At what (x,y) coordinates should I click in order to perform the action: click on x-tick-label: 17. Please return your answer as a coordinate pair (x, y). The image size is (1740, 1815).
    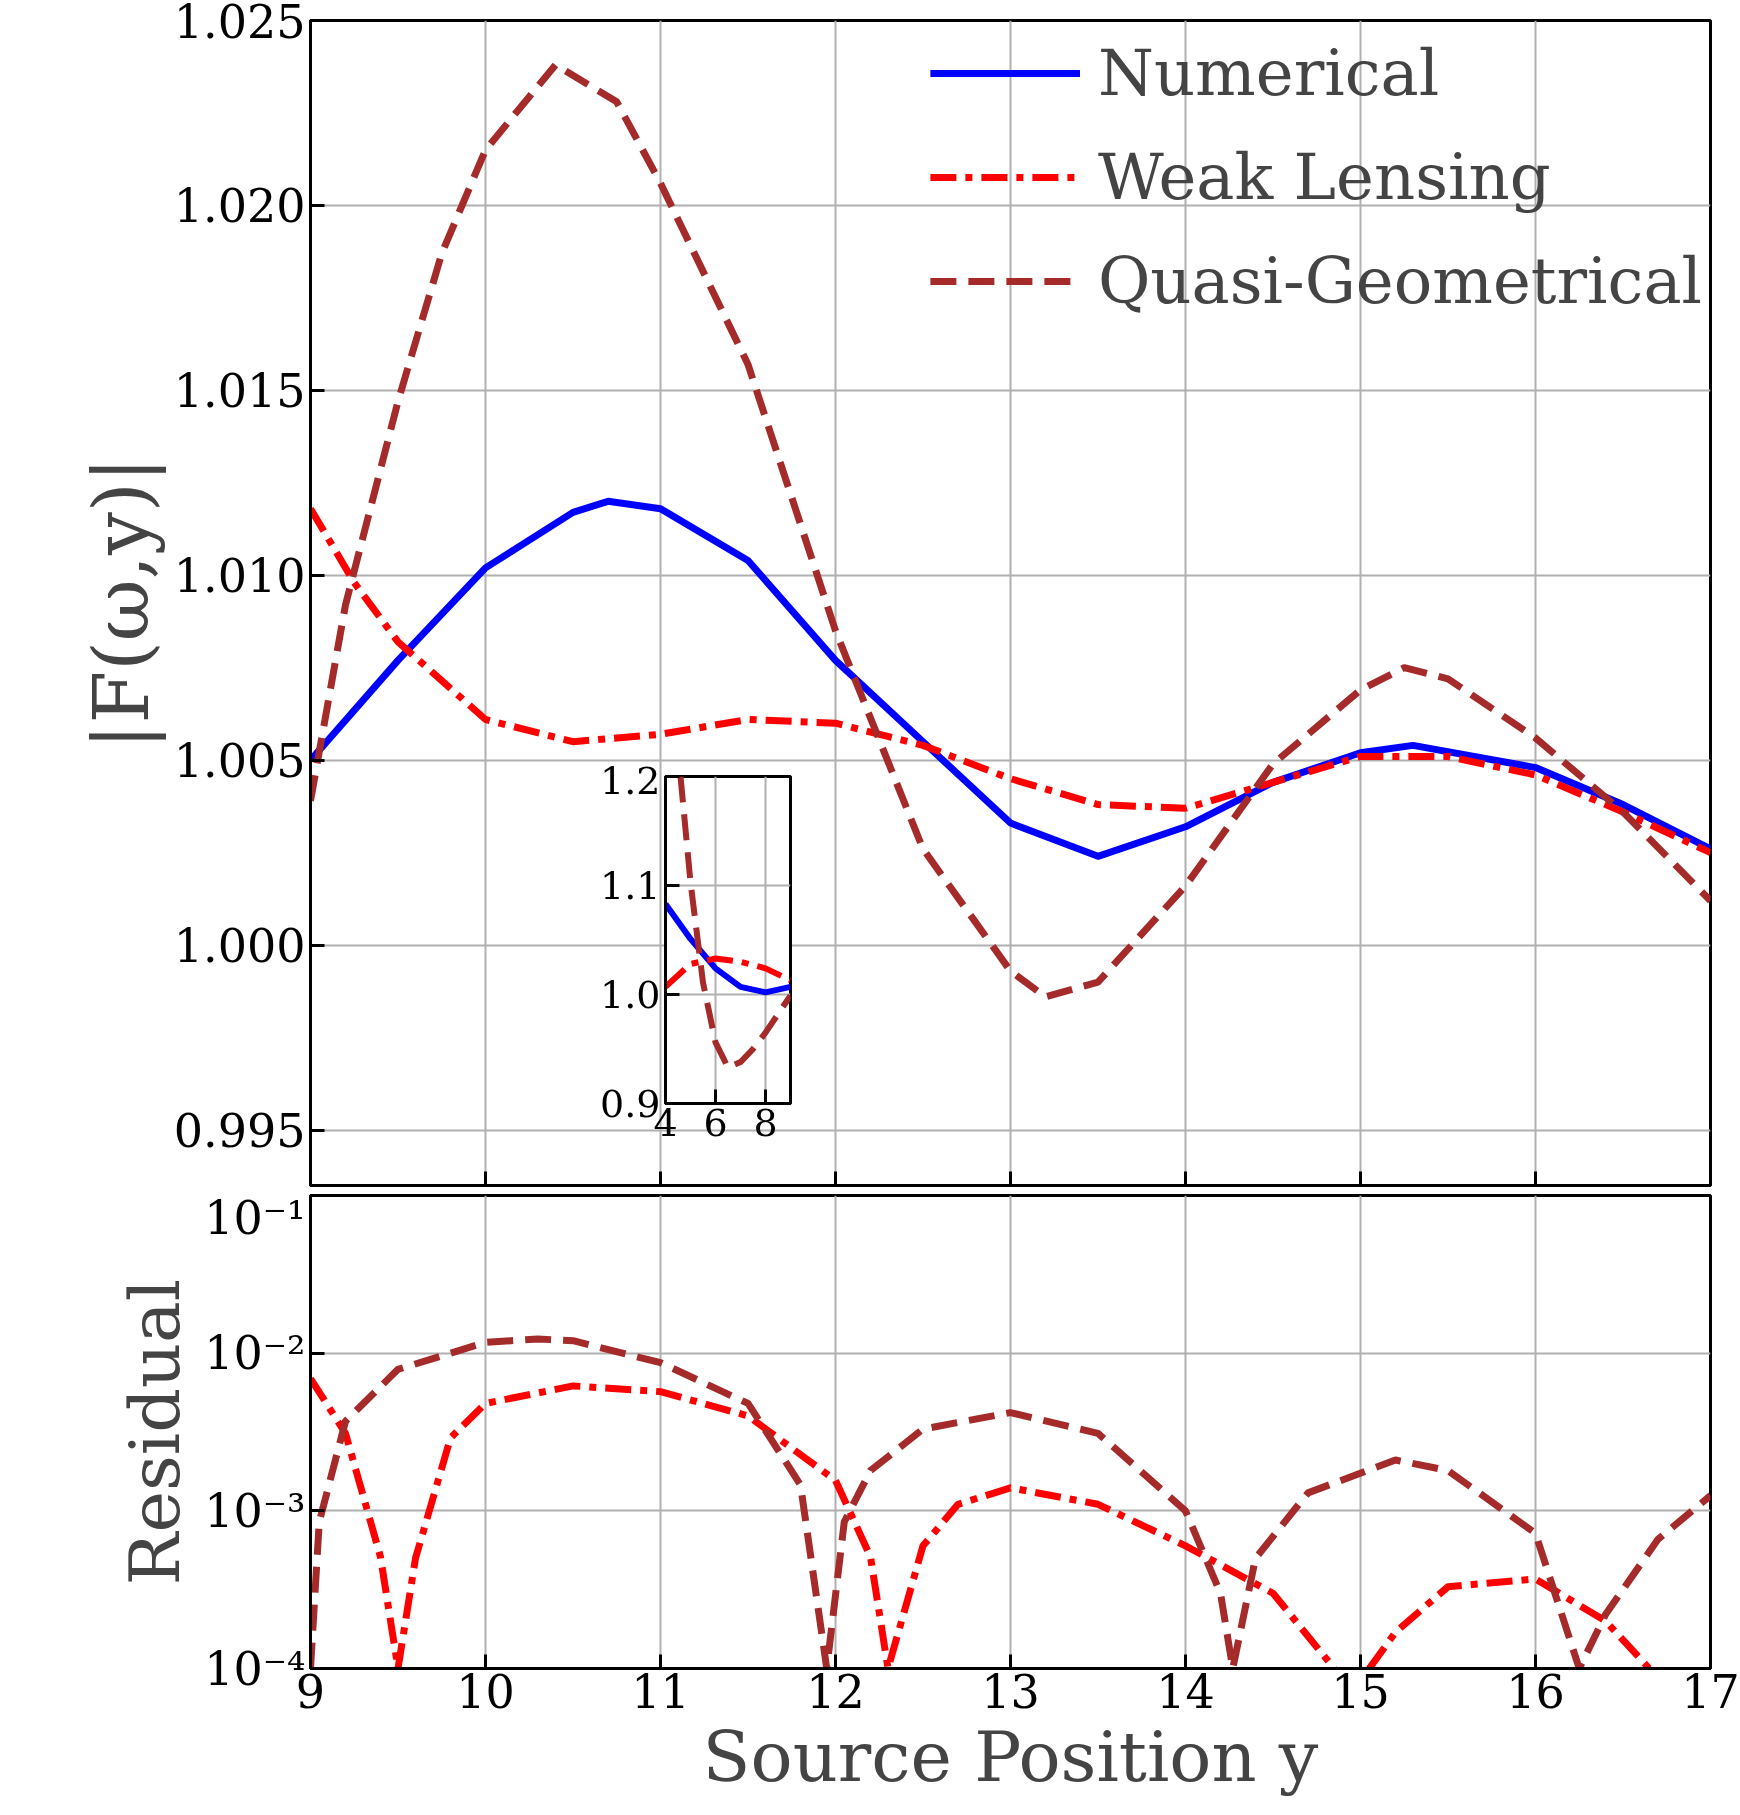
    Looking at the image, I should click on (1710, 1691).